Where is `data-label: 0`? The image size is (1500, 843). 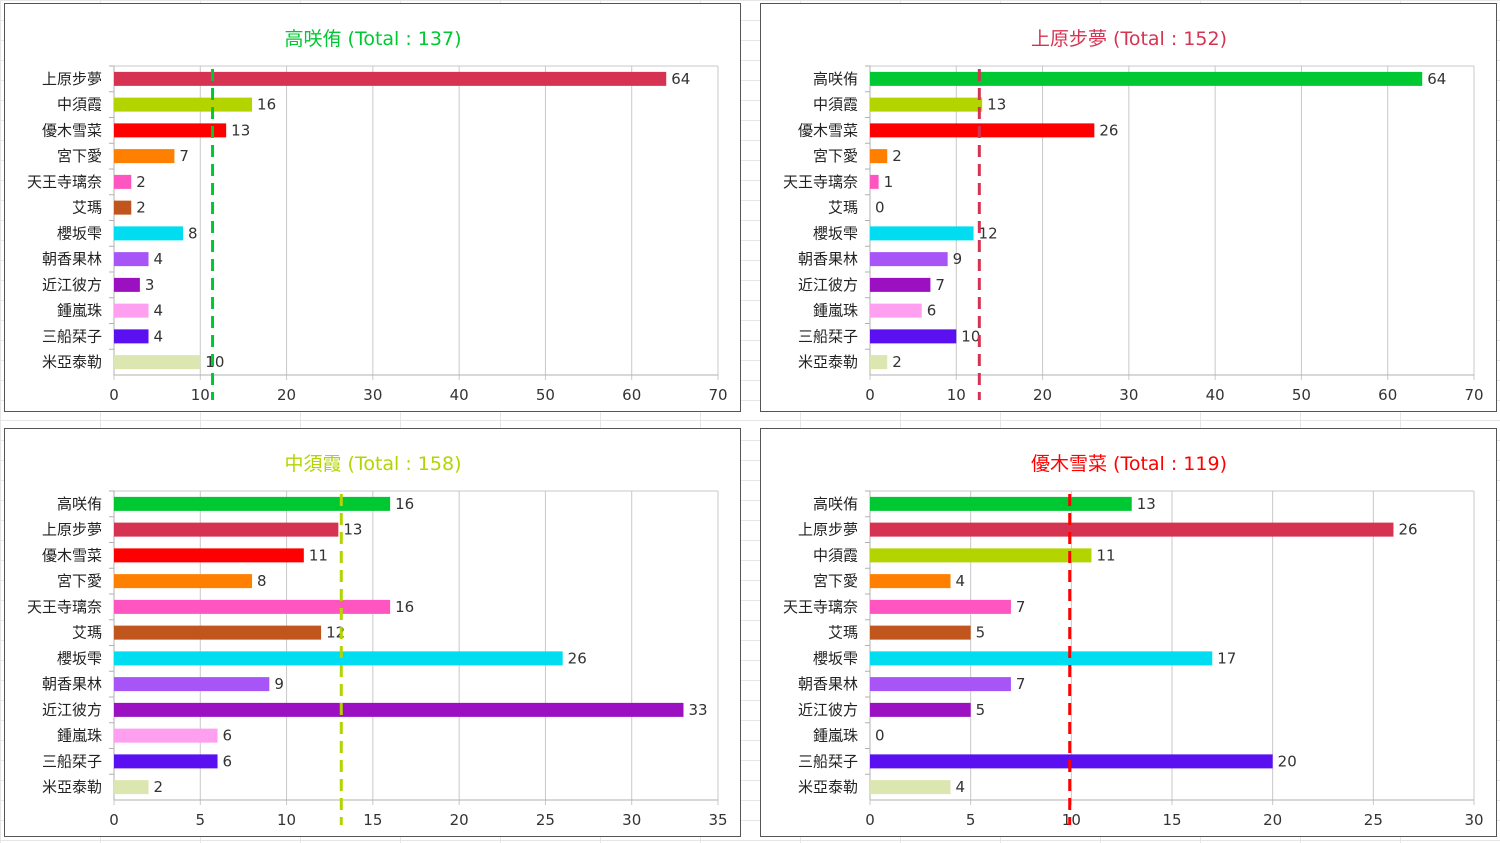 data-label: 0 is located at coordinates (880, 736).